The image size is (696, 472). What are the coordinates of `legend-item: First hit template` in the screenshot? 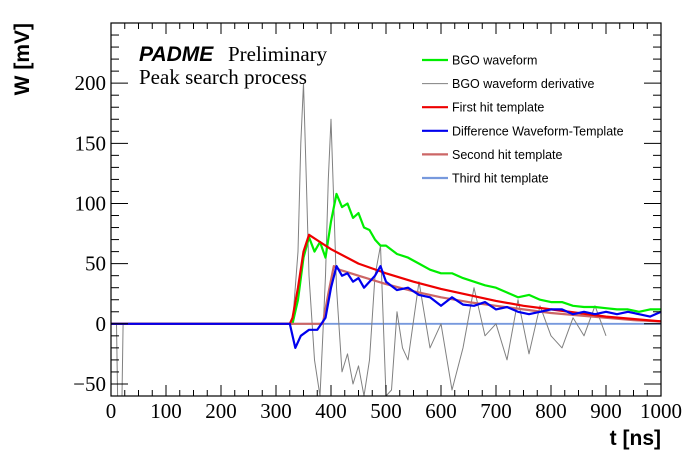 It's located at (483, 108).